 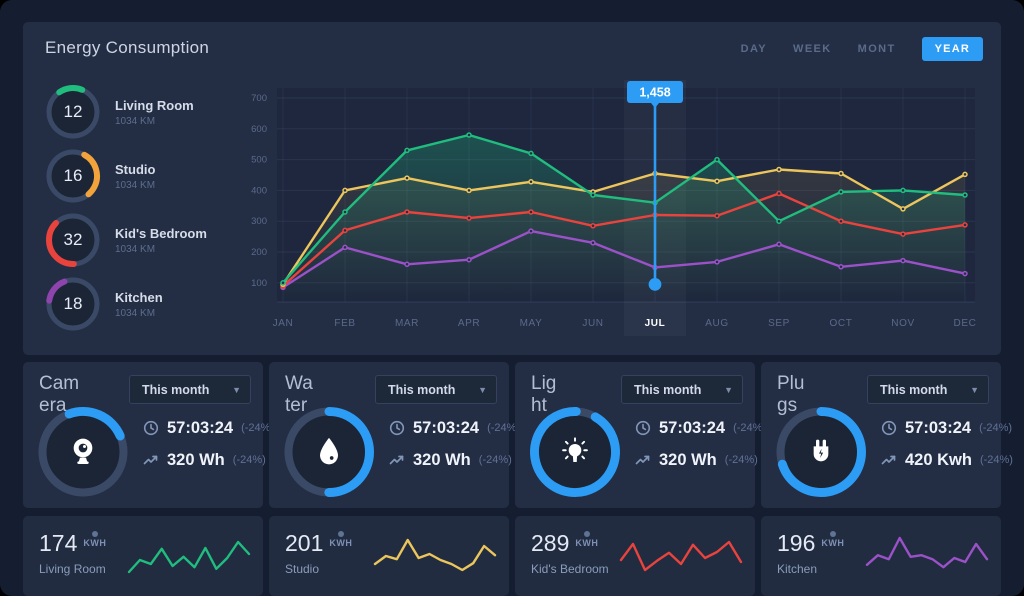 I want to click on kwh-value: 289, so click(x=550, y=543).